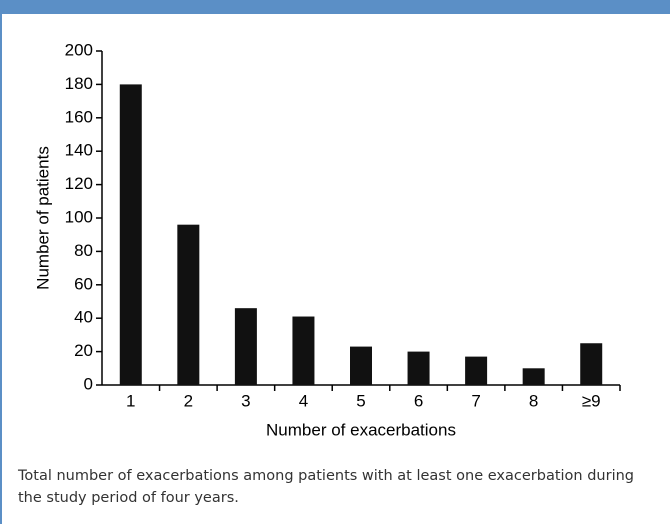  What do you see at coordinates (418, 400) in the screenshot?
I see `x-tick-label: 6` at bounding box center [418, 400].